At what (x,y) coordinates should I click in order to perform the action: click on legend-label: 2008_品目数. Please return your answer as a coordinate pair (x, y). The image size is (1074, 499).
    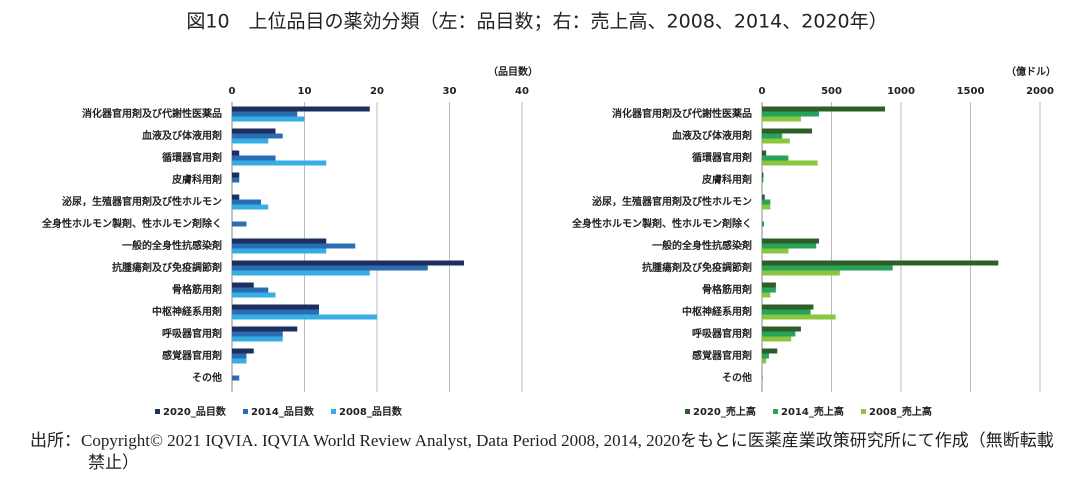
    Looking at the image, I should click on (371, 411).